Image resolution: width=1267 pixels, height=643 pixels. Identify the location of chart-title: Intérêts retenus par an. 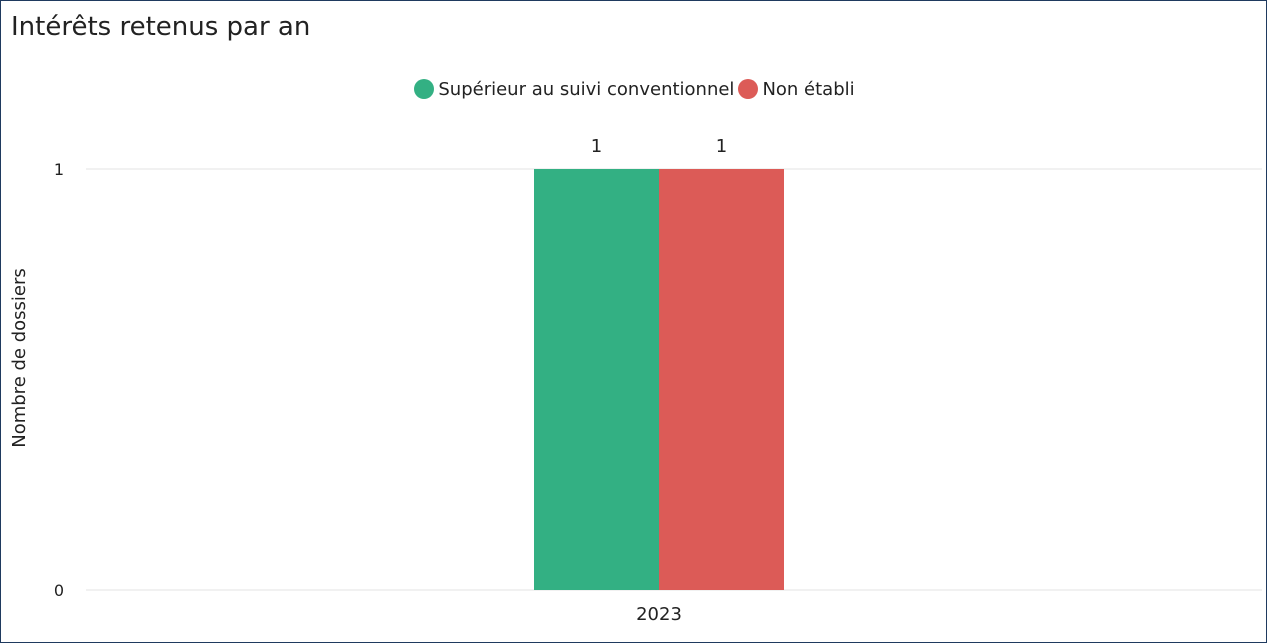
(161, 27).